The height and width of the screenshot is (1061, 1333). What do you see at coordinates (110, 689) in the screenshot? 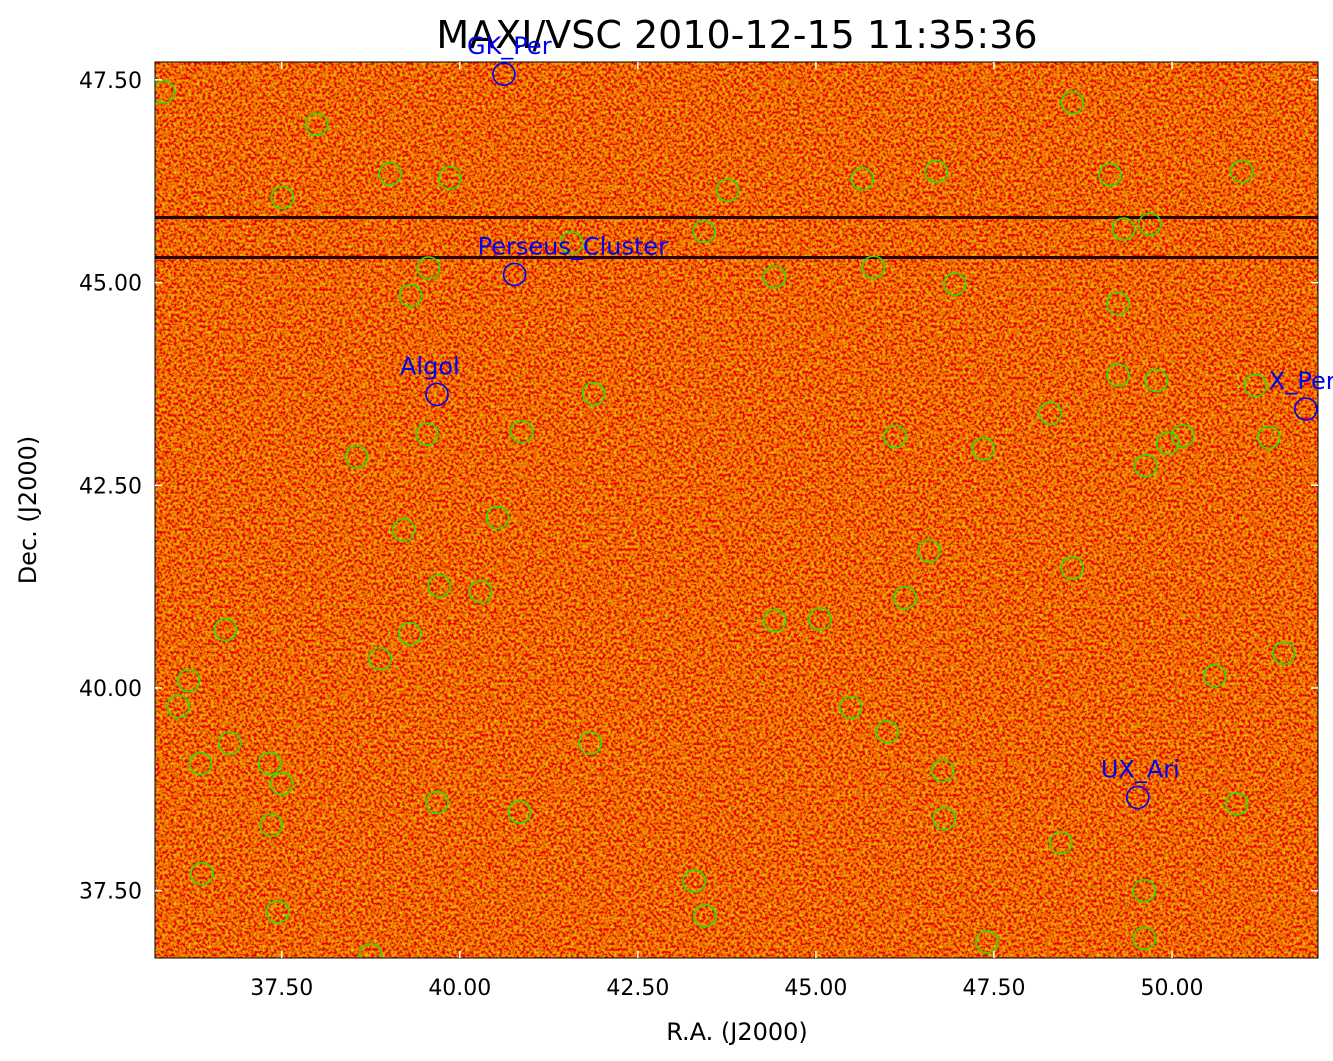
I see `y-tick-label: 40.00` at bounding box center [110, 689].